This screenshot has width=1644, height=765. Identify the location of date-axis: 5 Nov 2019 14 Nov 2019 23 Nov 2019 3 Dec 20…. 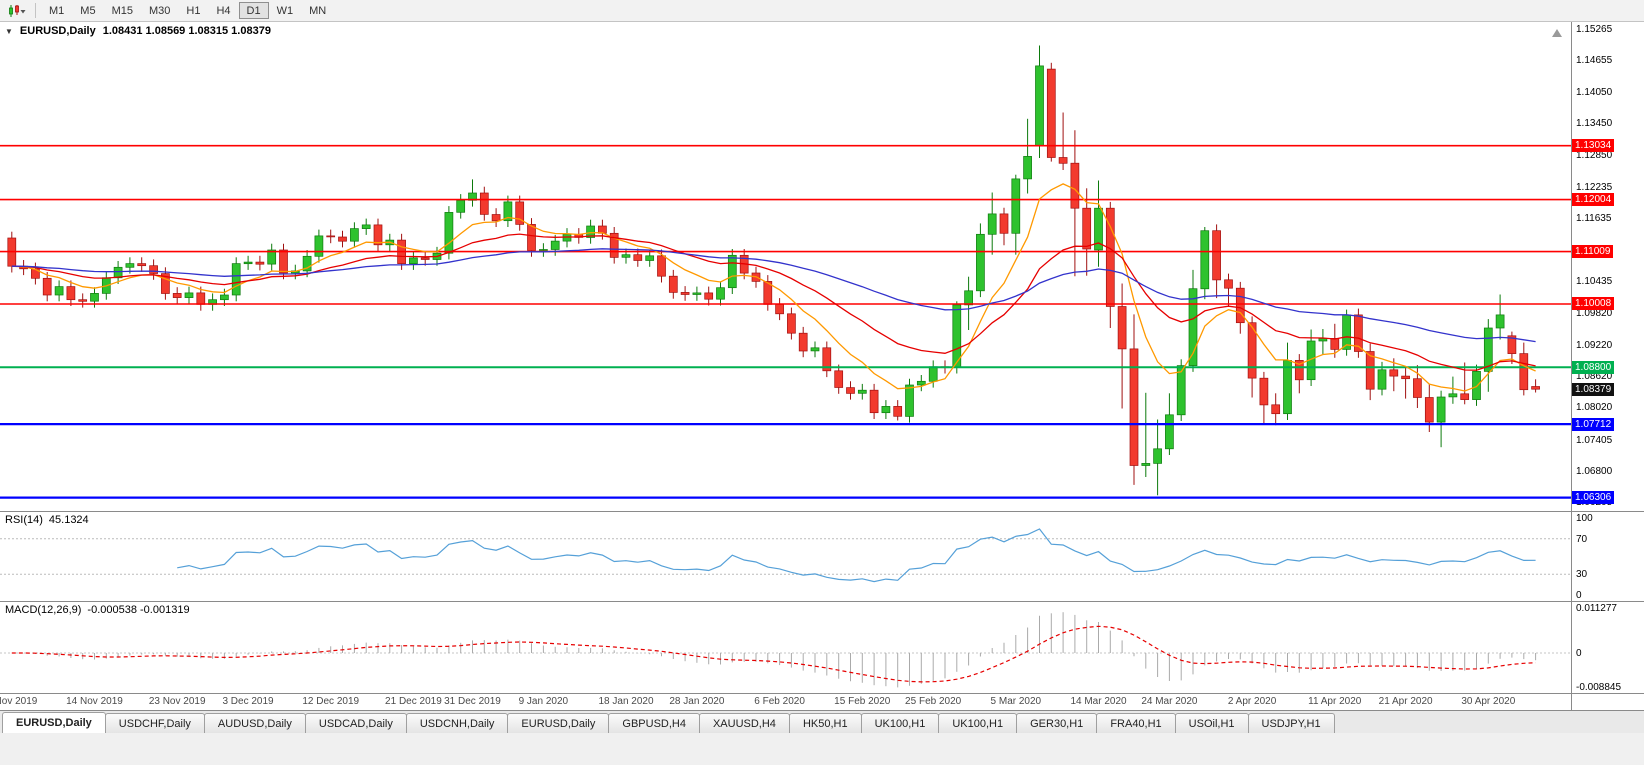
(785, 702).